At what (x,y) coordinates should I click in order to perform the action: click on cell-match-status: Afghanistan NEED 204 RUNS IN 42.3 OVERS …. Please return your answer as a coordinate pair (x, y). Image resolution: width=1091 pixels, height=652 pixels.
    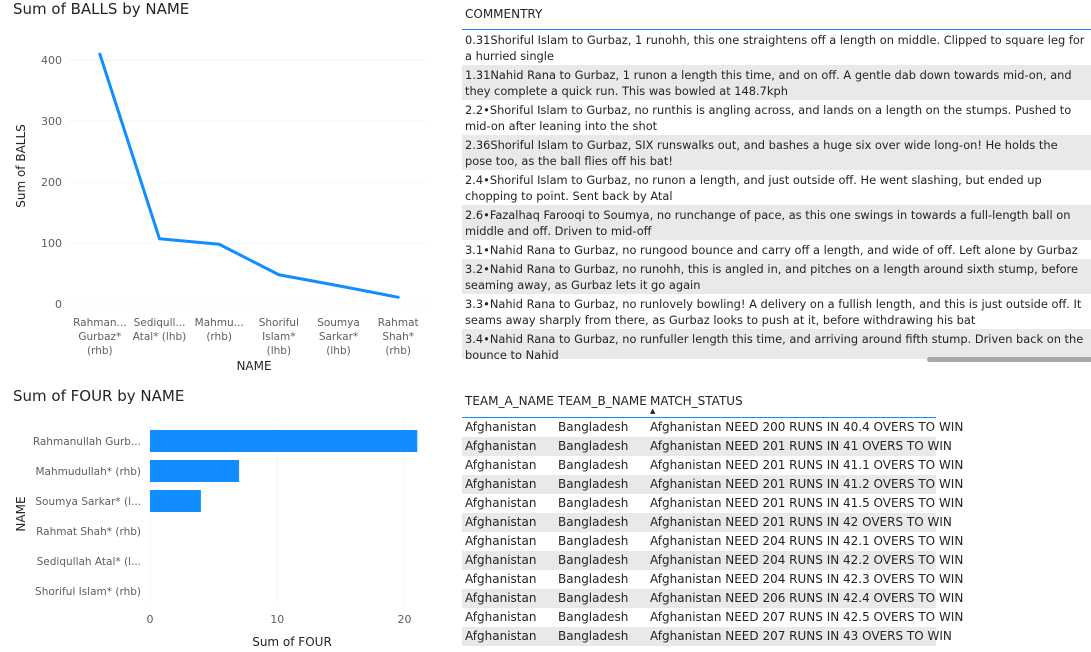
    Looking at the image, I should click on (807, 579).